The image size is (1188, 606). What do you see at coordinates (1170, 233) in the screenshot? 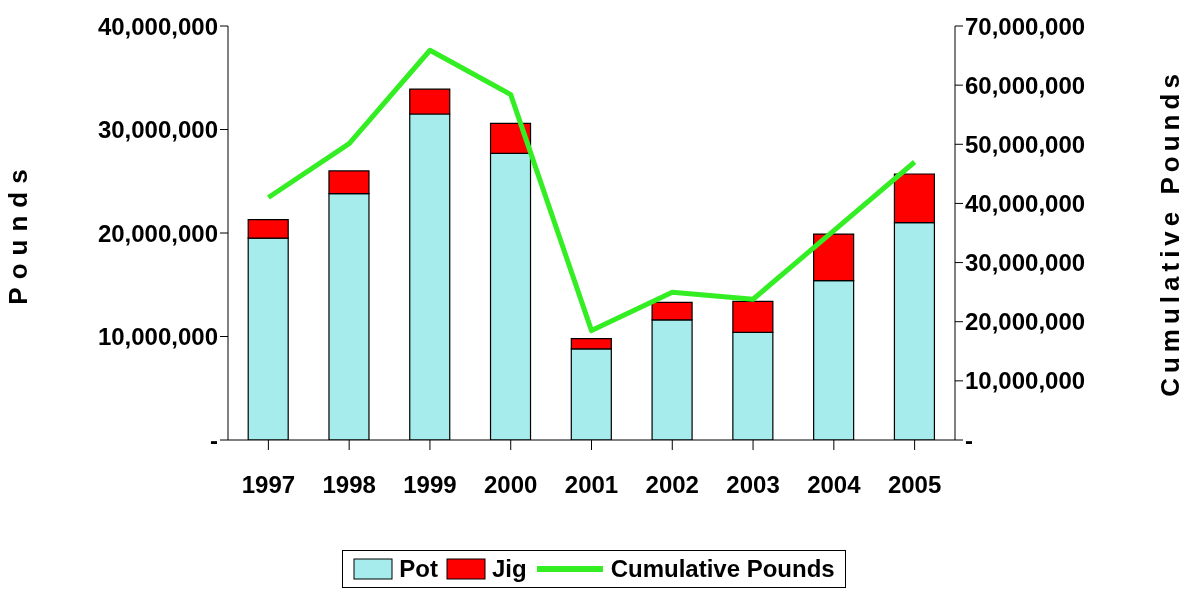
I see `y2-axis-title: Cumulative Pounds` at bounding box center [1170, 233].